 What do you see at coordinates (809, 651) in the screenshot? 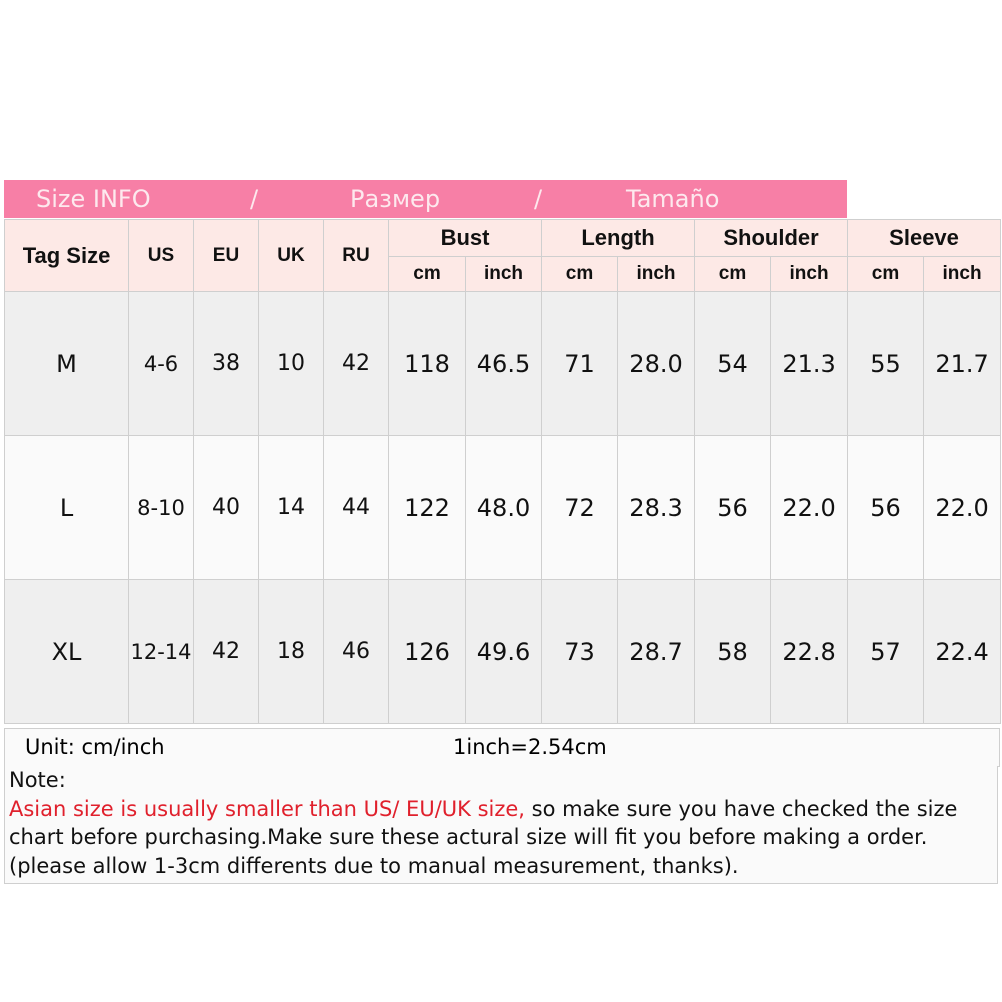
I see `table-cell: 22.8` at bounding box center [809, 651].